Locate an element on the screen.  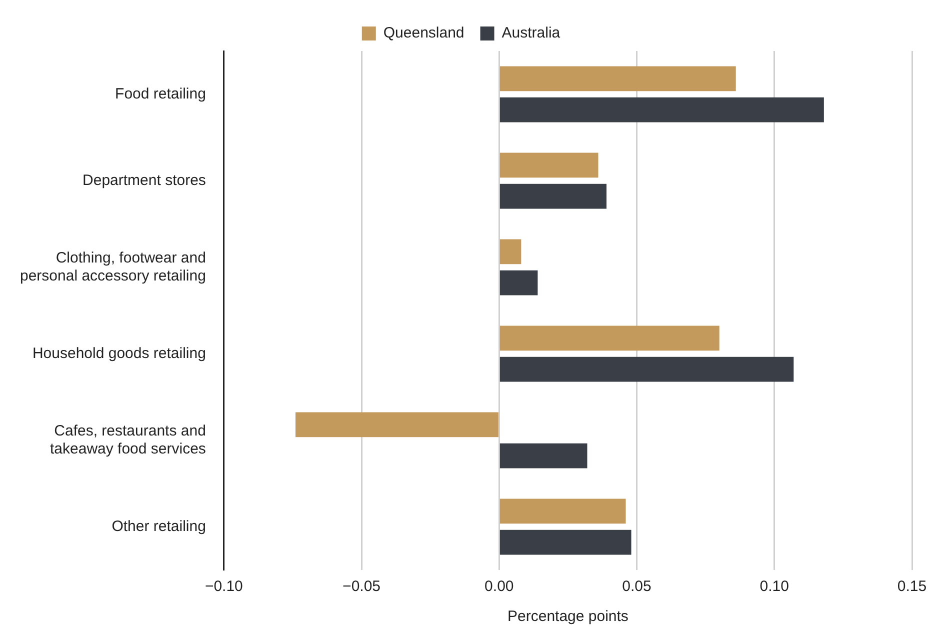
y-tick-label: Cafes, restaurants and takeaway food services is located at coordinates (128, 440).